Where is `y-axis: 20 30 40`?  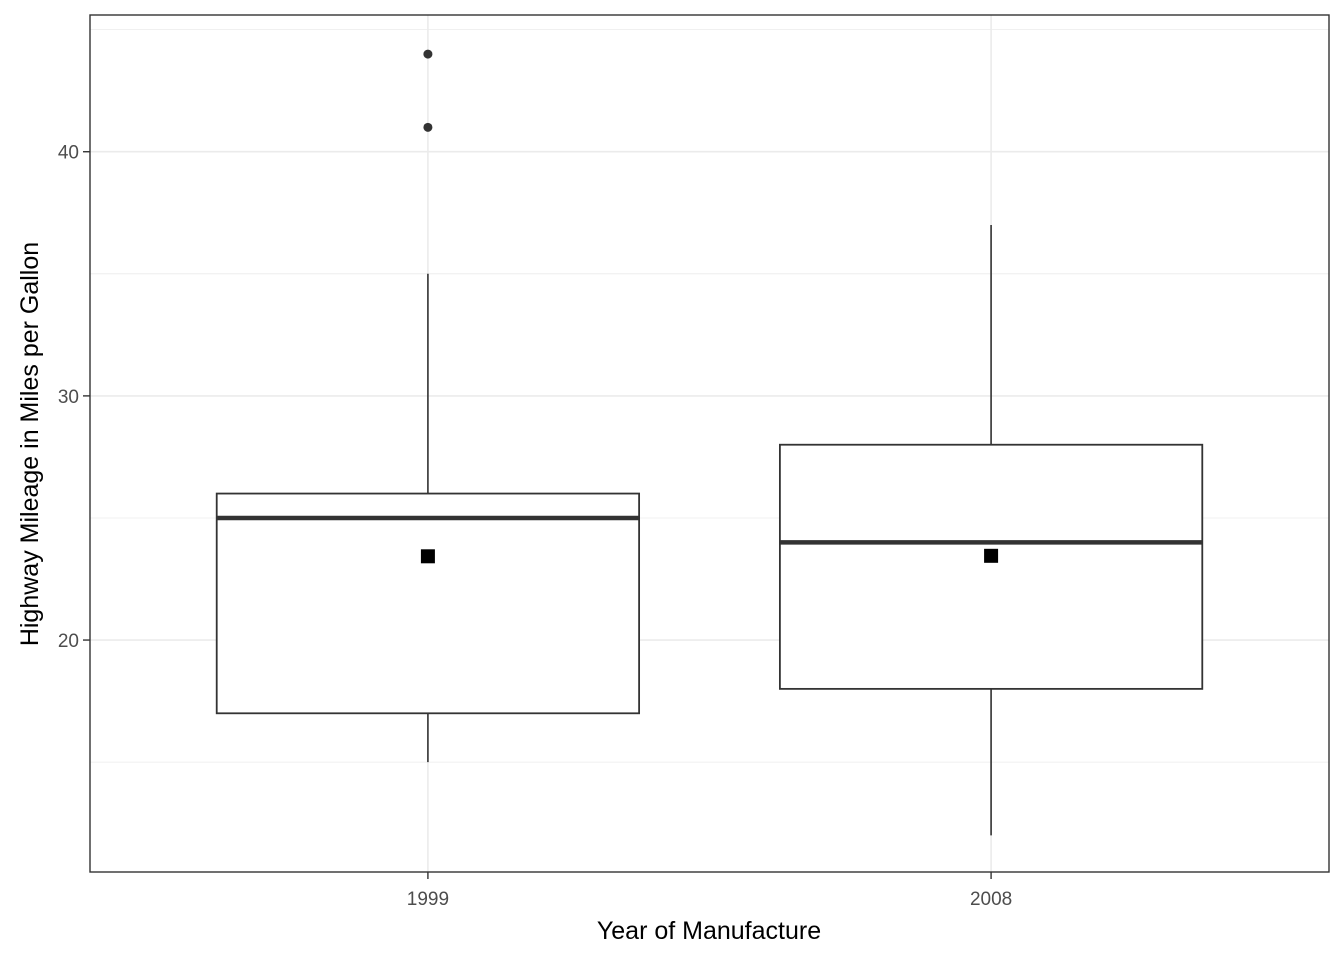 y-axis: 20 30 40 is located at coordinates (74, 397).